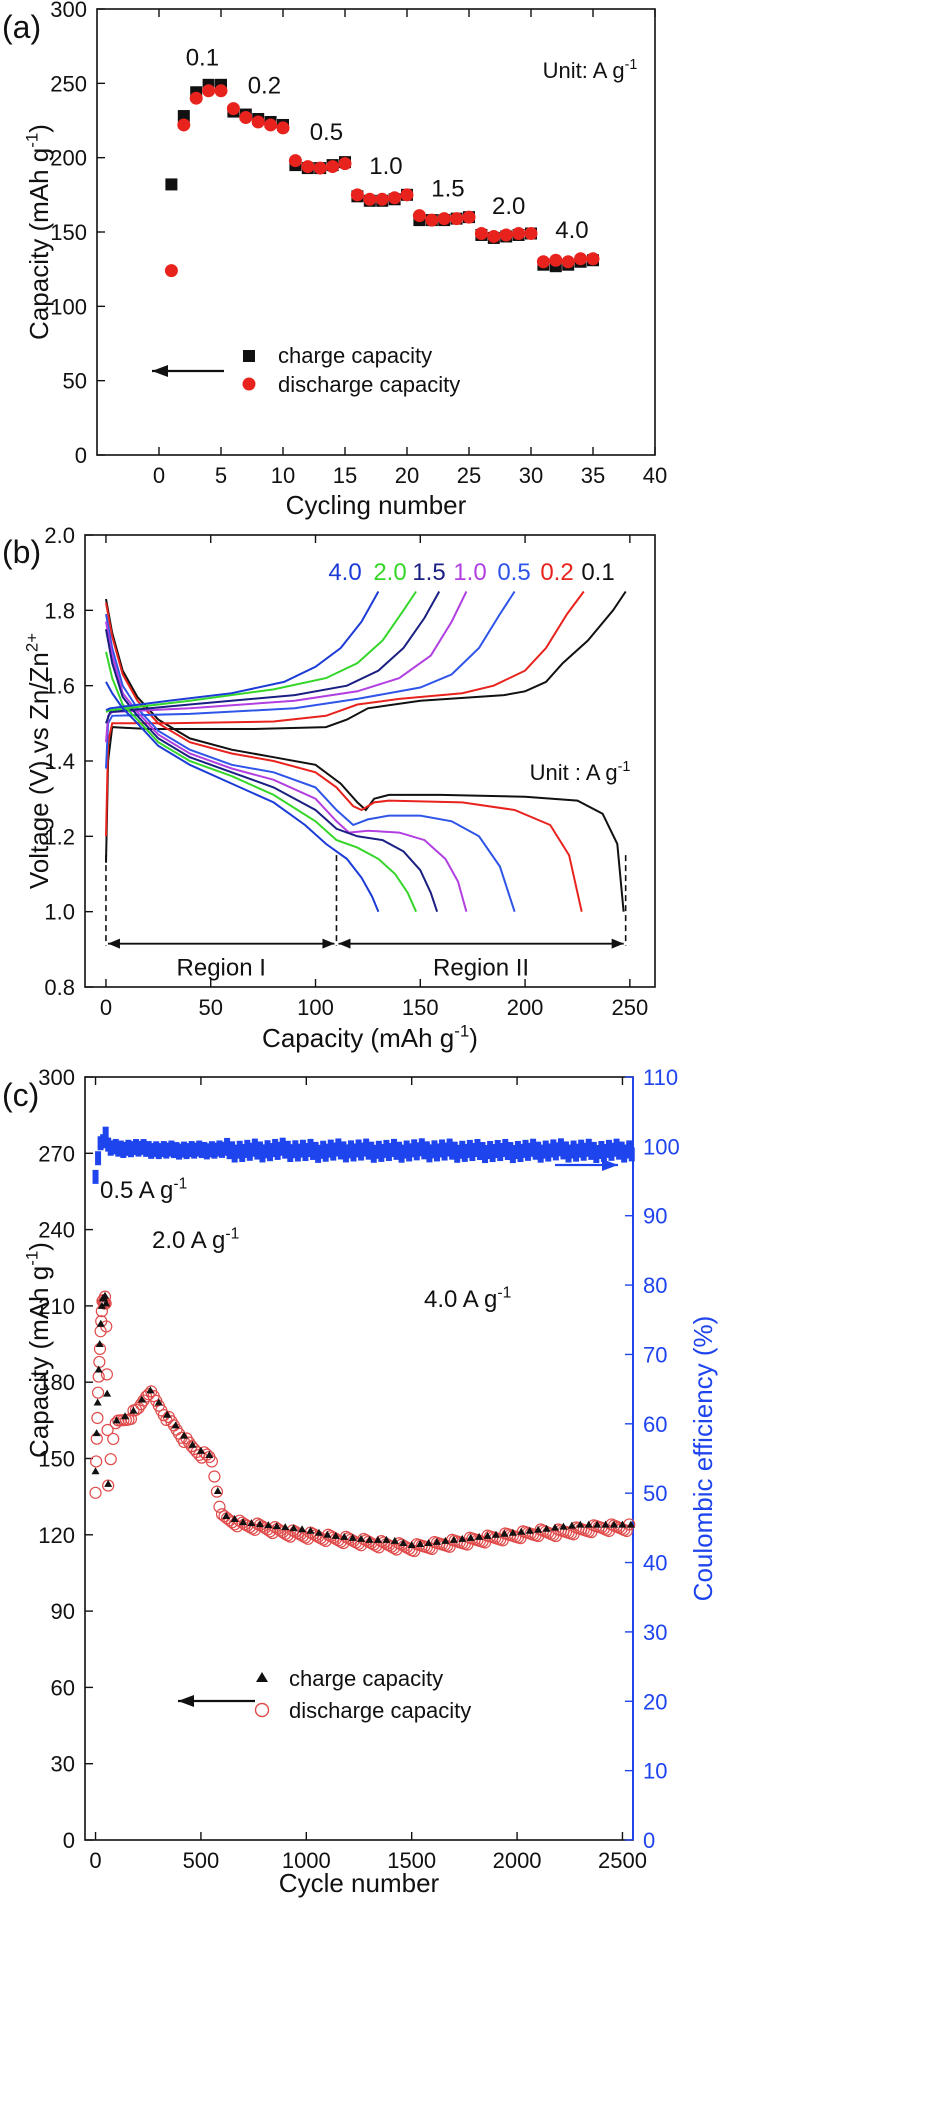 The height and width of the screenshot is (2126, 937). I want to click on x-axis-title-a: Cycling number, so click(376, 505).